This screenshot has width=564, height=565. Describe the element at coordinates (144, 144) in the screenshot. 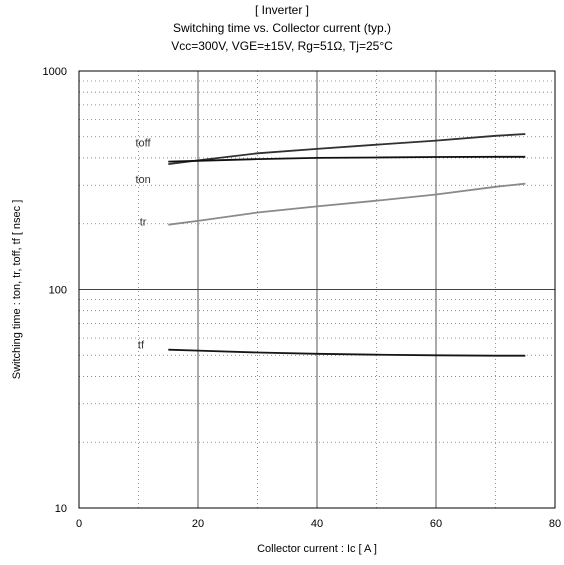

I see `series-label-toff: toff` at that location.